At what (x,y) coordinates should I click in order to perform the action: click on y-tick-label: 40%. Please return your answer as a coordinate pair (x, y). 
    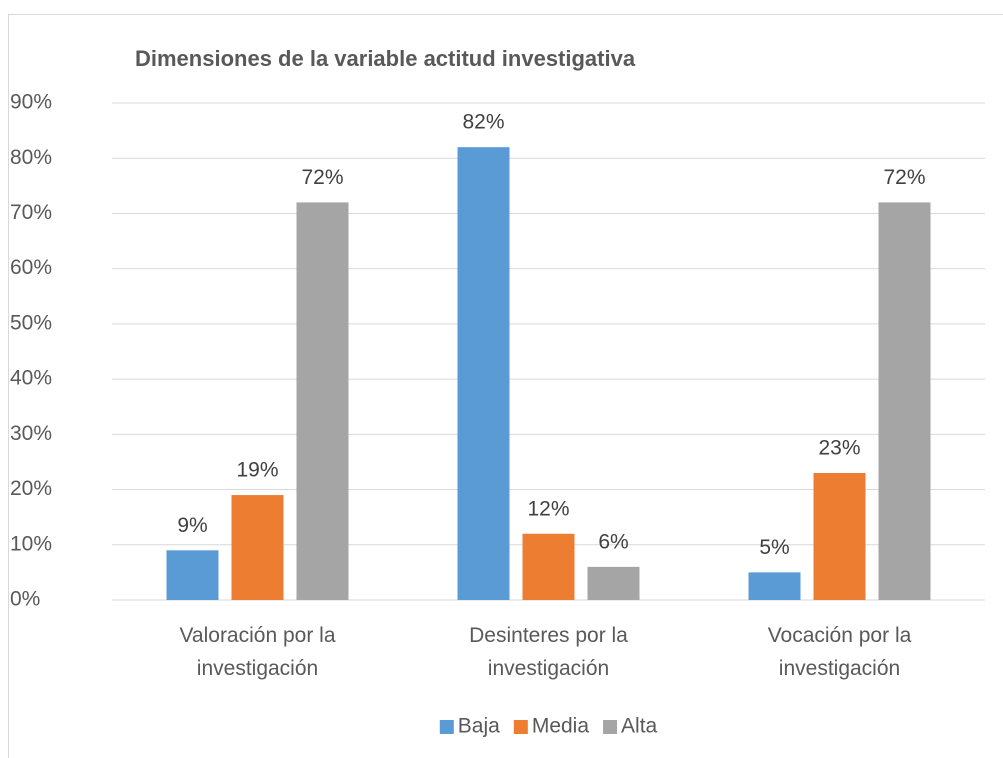
    Looking at the image, I should click on (31, 378).